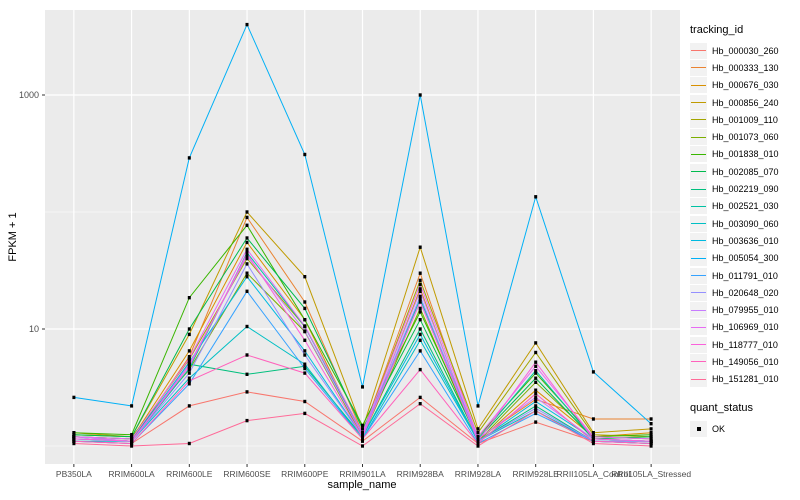 This screenshot has width=800, height=500. I want to click on x-tick-label: RRIM901LA, so click(362, 474).